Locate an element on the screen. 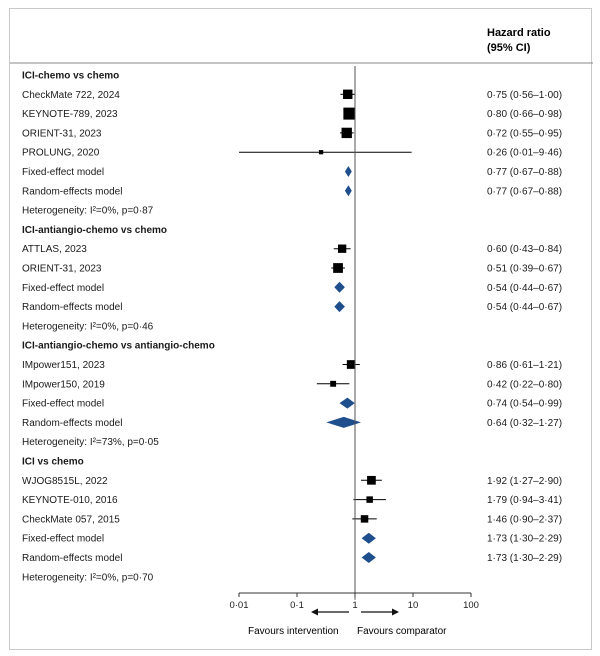 The image size is (600, 656). study-label: CheckMate 722, 2024 is located at coordinates (71, 95).